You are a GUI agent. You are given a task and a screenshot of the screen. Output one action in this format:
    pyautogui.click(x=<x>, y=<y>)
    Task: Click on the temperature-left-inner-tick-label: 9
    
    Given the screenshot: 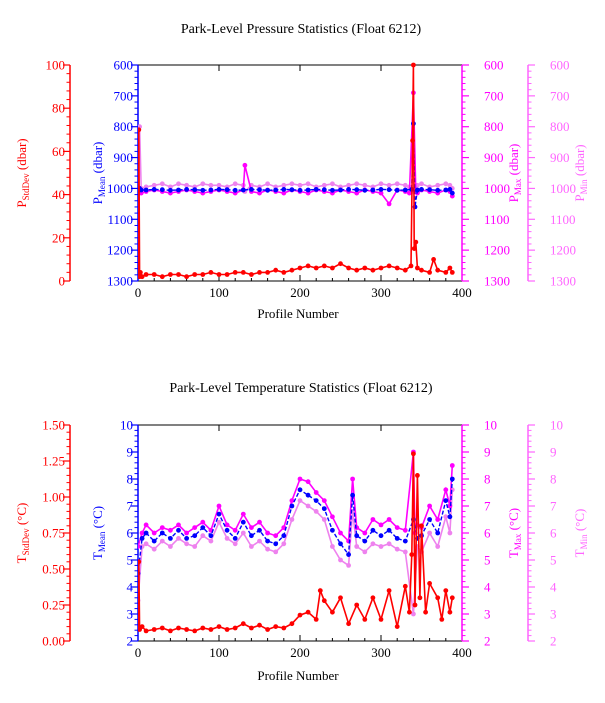 What is the action you would take?
    pyautogui.click(x=130, y=452)
    